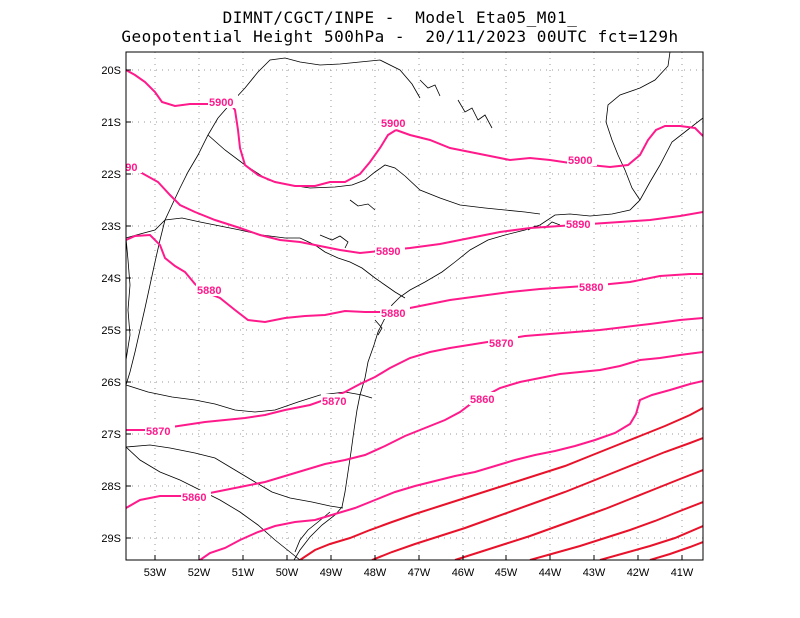  Describe the element at coordinates (111, 487) in the screenshot. I see `lat-tick-label: 28S` at that location.